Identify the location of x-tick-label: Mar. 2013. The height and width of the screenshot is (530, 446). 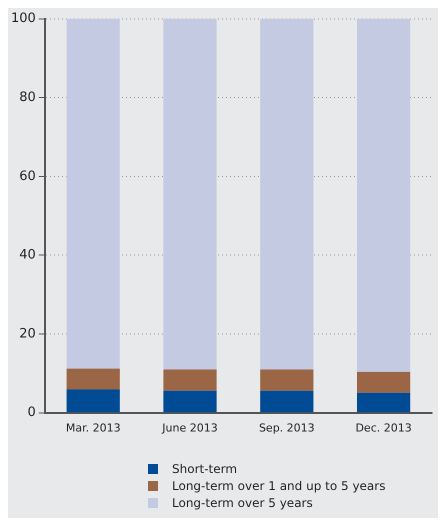
(93, 427).